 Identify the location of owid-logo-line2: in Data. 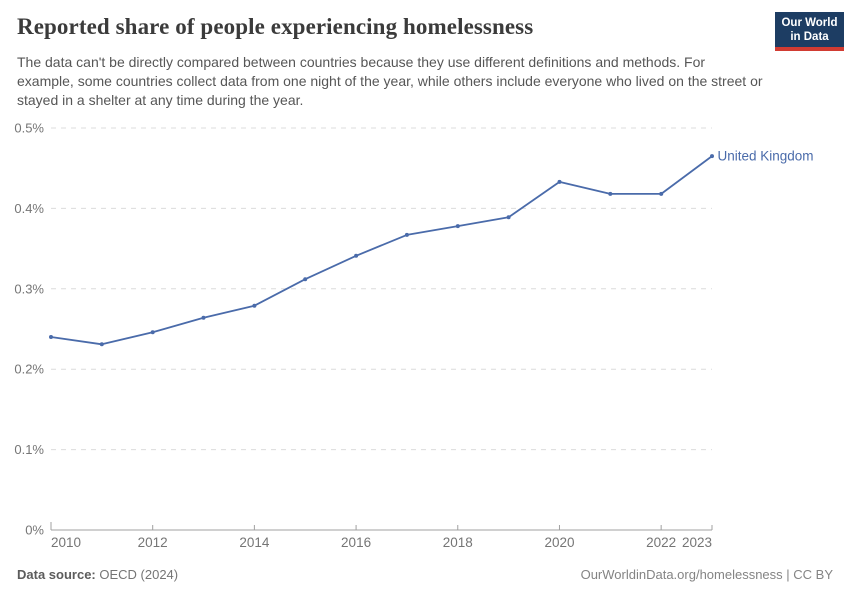
(809, 36).